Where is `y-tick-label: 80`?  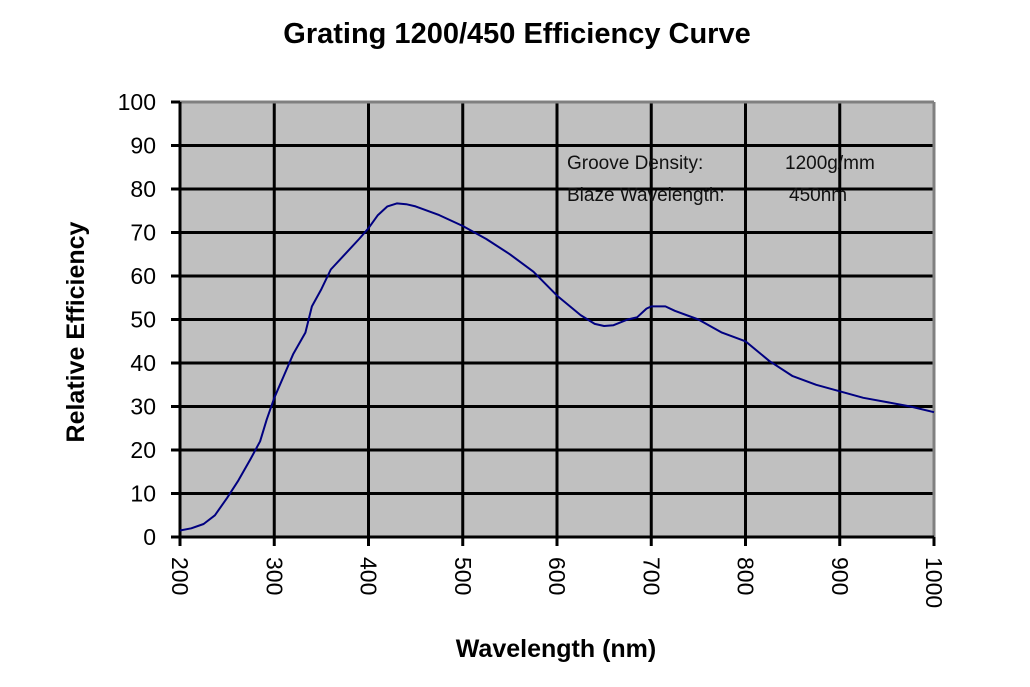
y-tick-label: 80 is located at coordinates (143, 189).